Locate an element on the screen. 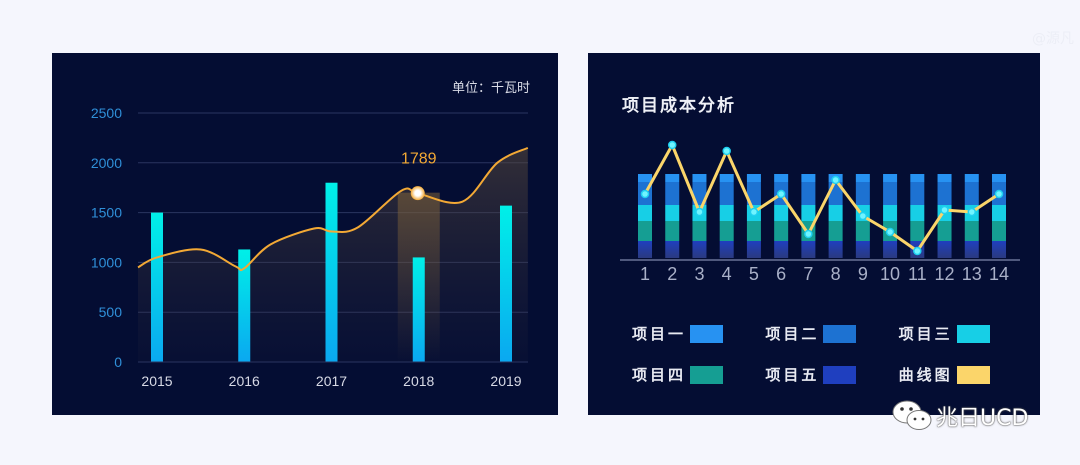  x-tick-label: 6 is located at coordinates (781, 274).